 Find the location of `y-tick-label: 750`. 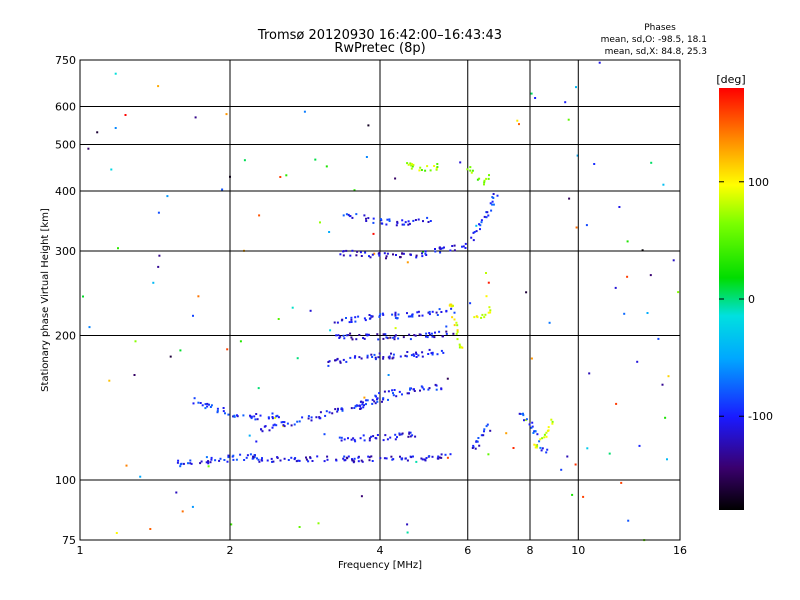

y-tick-label: 750 is located at coordinates (65, 60).